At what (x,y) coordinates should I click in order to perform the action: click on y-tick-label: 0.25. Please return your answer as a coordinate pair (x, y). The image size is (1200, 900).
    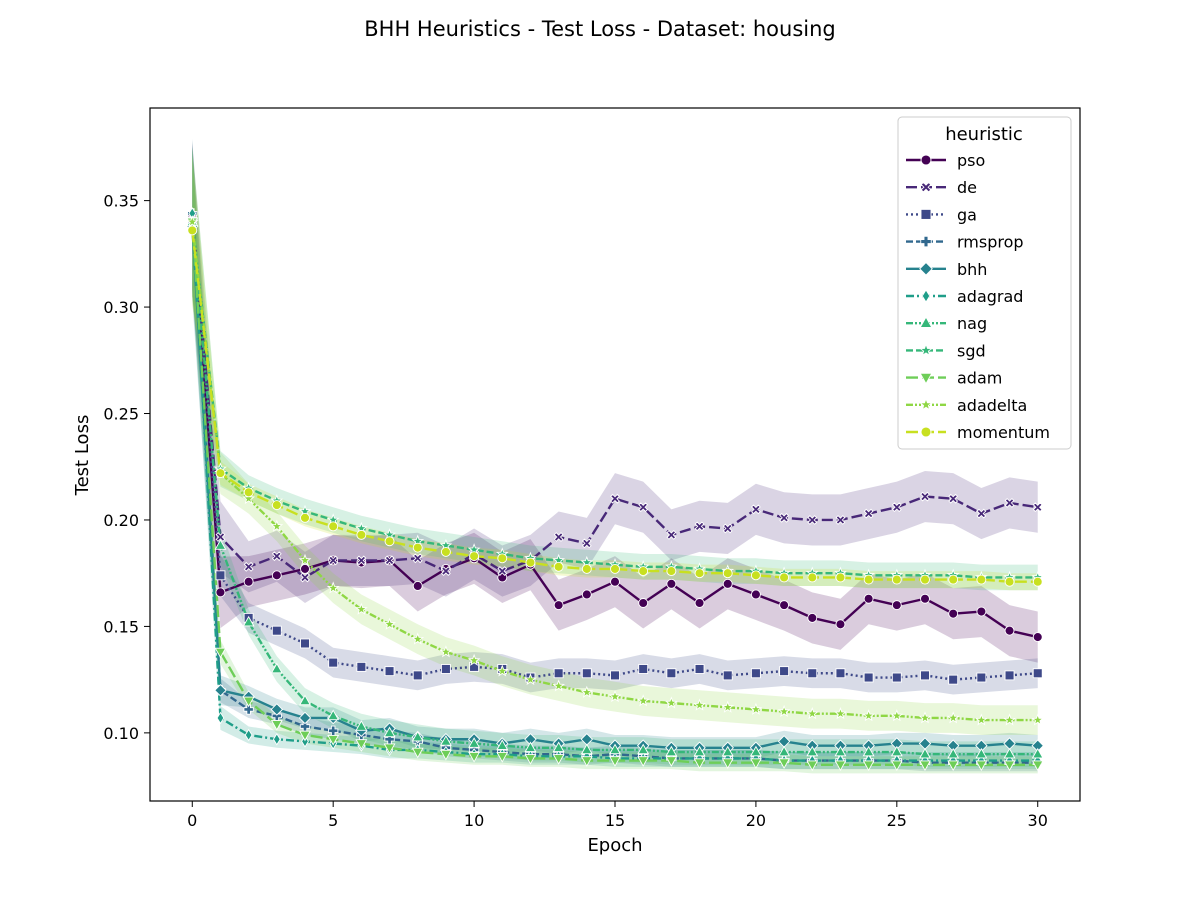
    Looking at the image, I should click on (121, 414).